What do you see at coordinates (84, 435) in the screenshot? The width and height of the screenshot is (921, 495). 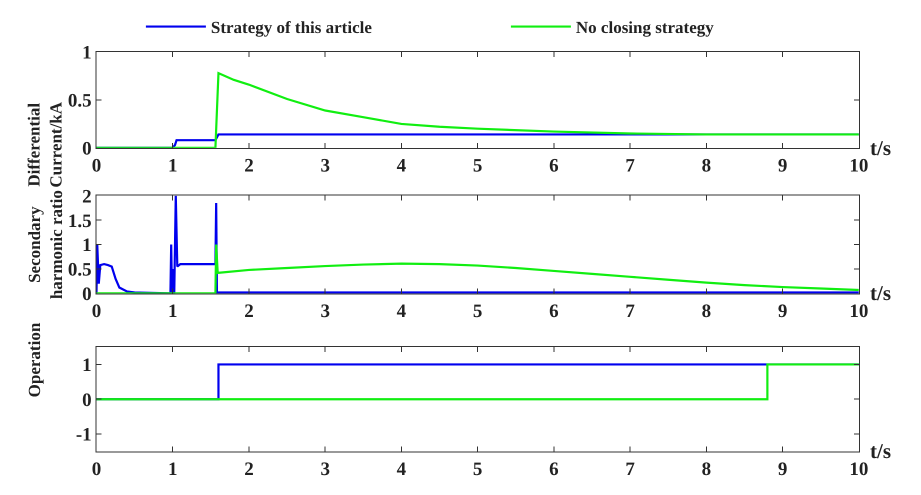 I see `y-tick-label: -1` at bounding box center [84, 435].